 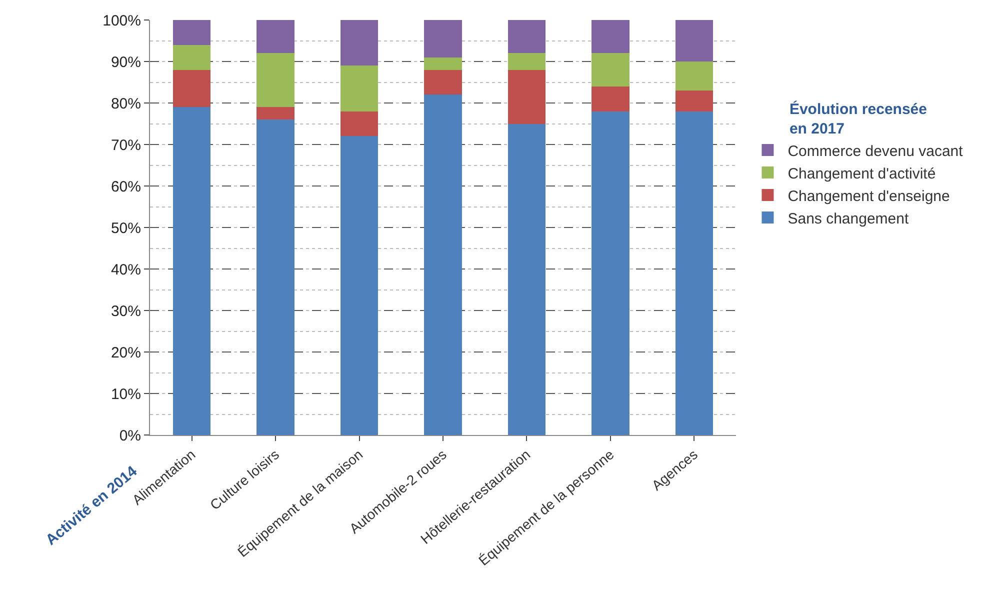 What do you see at coordinates (125, 311) in the screenshot?
I see `y-tick-label: 30%` at bounding box center [125, 311].